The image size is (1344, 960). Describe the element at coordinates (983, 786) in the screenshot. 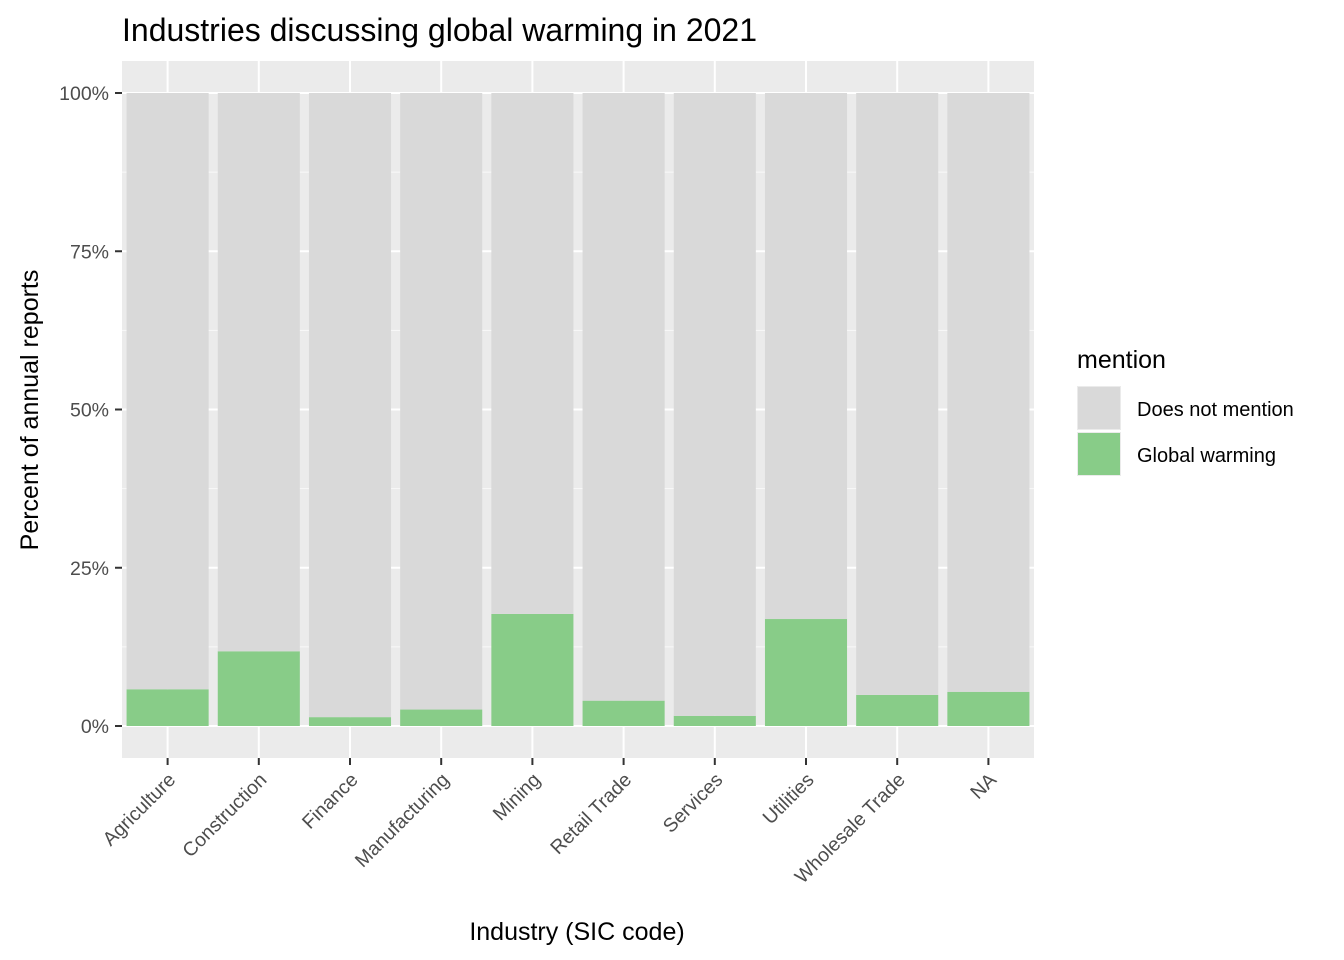

I see `x-tick-label: NA` at that location.